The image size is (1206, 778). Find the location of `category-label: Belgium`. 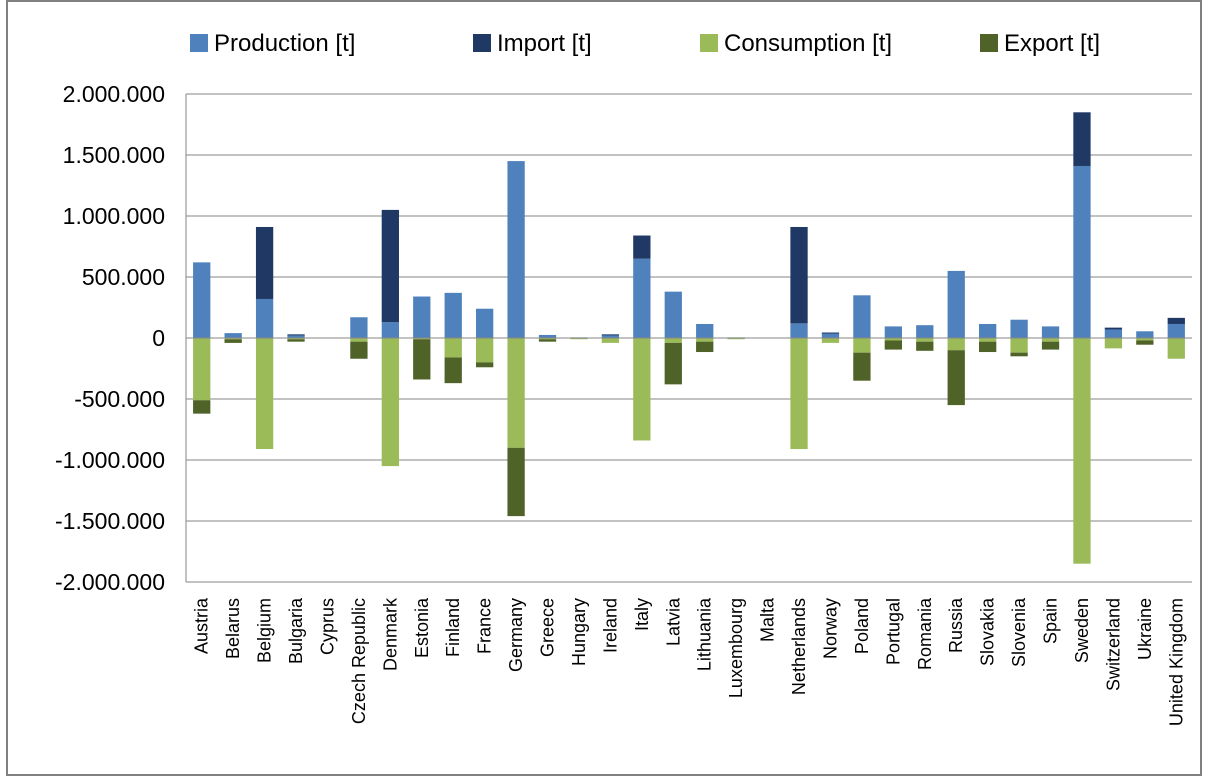

category-label: Belgium is located at coordinates (265, 630).